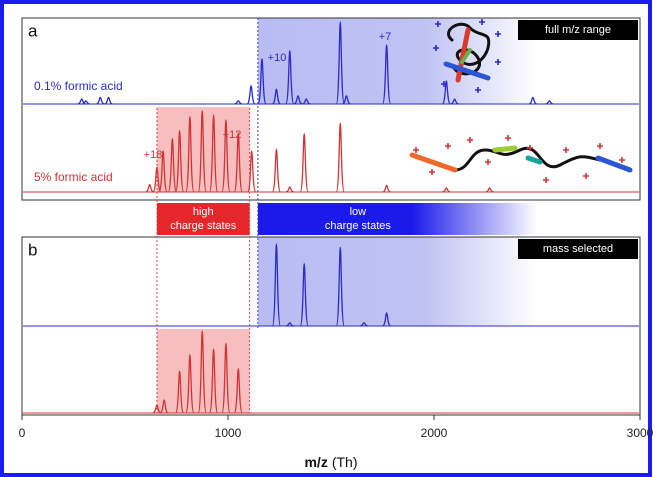 This screenshot has height=477, width=656. What do you see at coordinates (521, 159) in the screenshot?
I see `unfolded-protein-icon` at bounding box center [521, 159].